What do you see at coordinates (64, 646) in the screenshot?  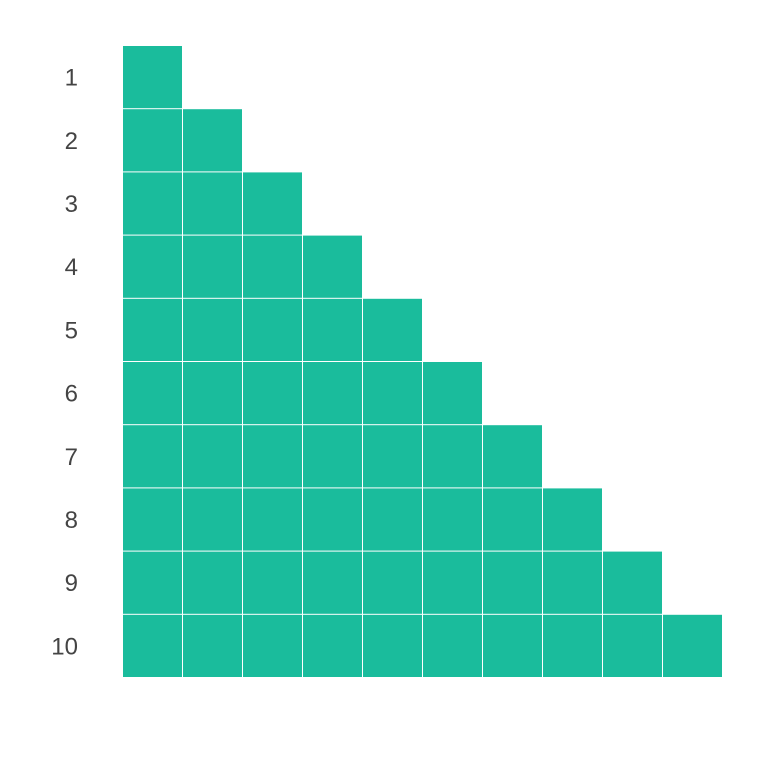 I see `row-label-10: 10` at bounding box center [64, 646].